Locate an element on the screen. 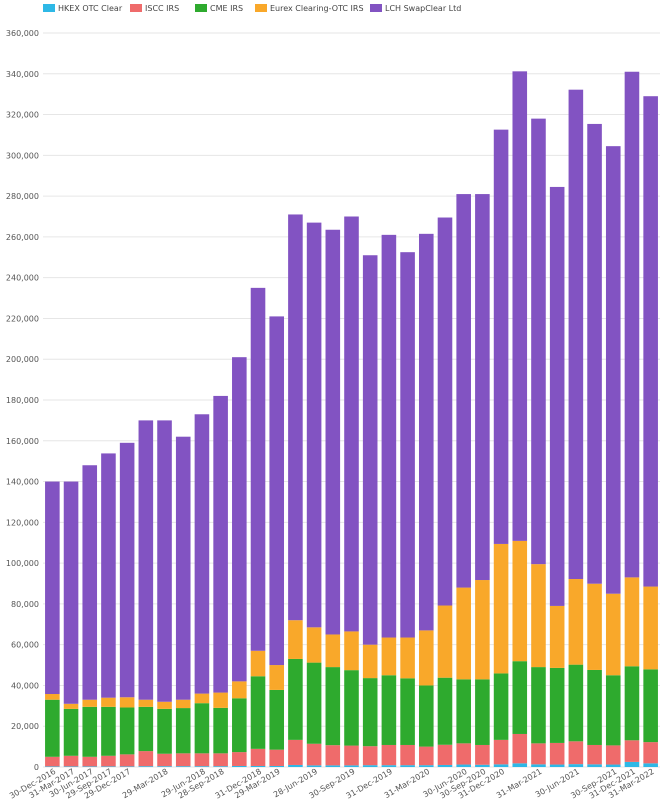  y-tick-label: 40,000 is located at coordinates (25, 685).